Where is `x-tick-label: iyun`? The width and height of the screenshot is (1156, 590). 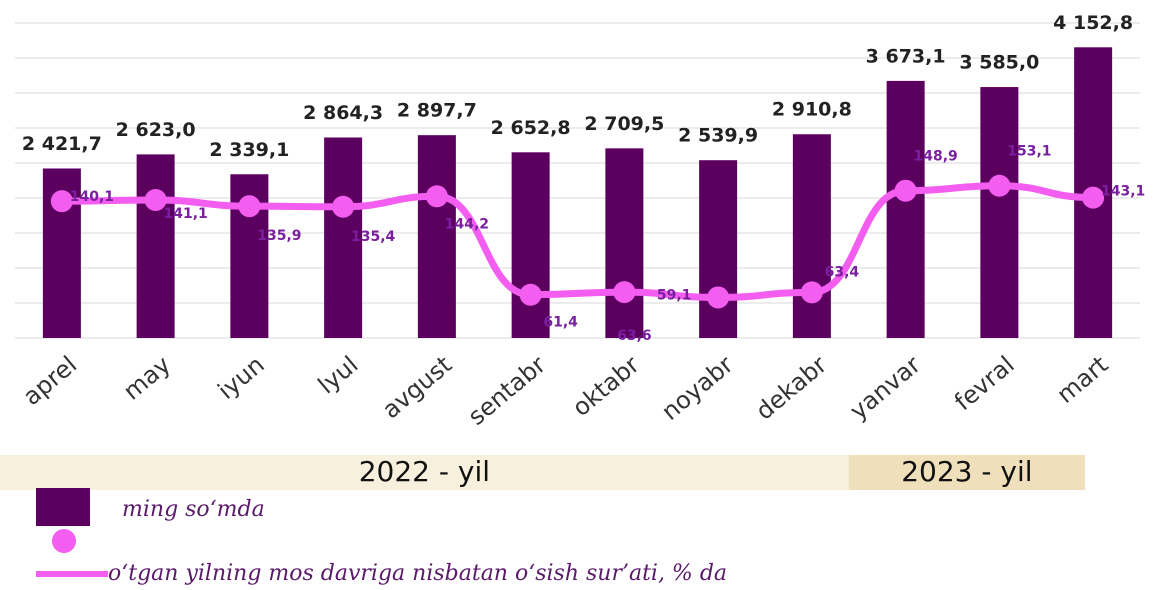
x-tick-label: iyun is located at coordinates (240, 378).